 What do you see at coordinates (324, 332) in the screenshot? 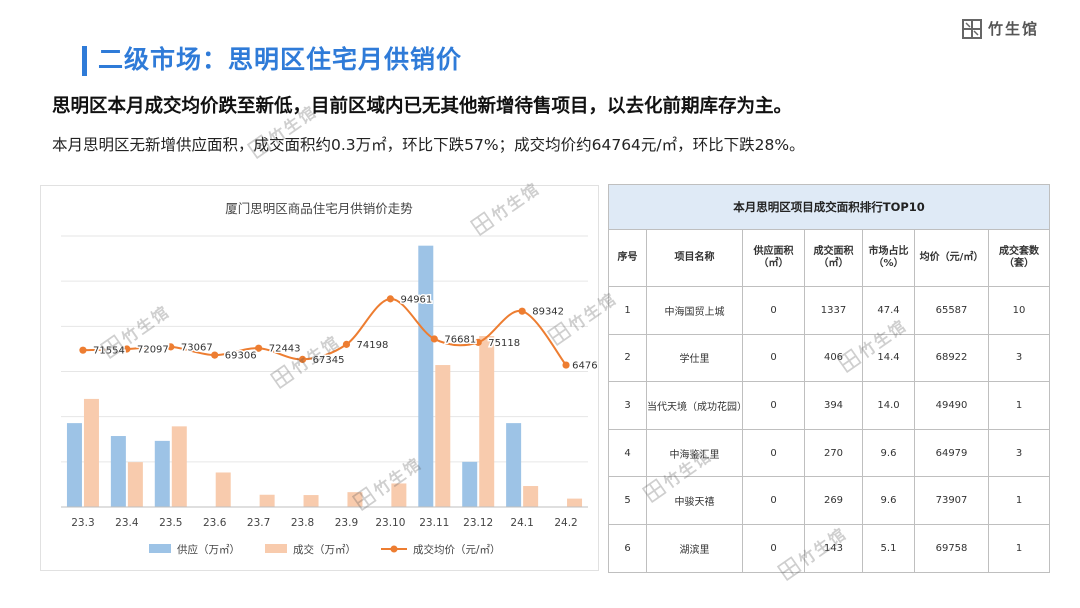
I see `line-series` at bounding box center [324, 332].